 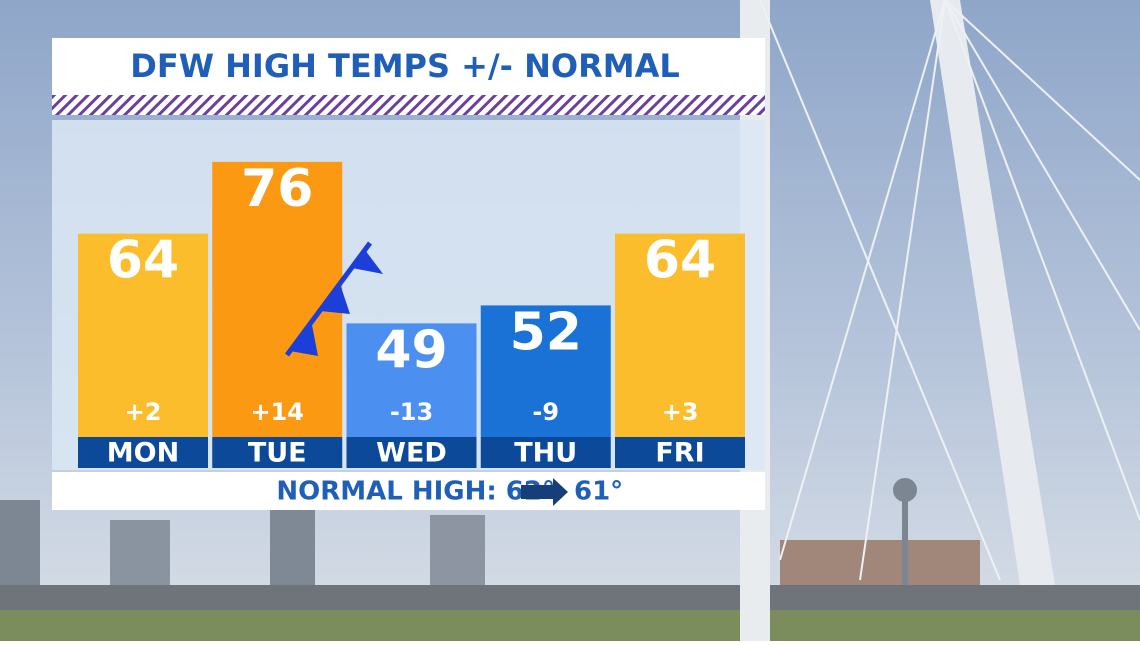 What do you see at coordinates (404, 66) in the screenshot?
I see `chart-title: DFW HIGH TEMPS +/- NORMAL` at bounding box center [404, 66].